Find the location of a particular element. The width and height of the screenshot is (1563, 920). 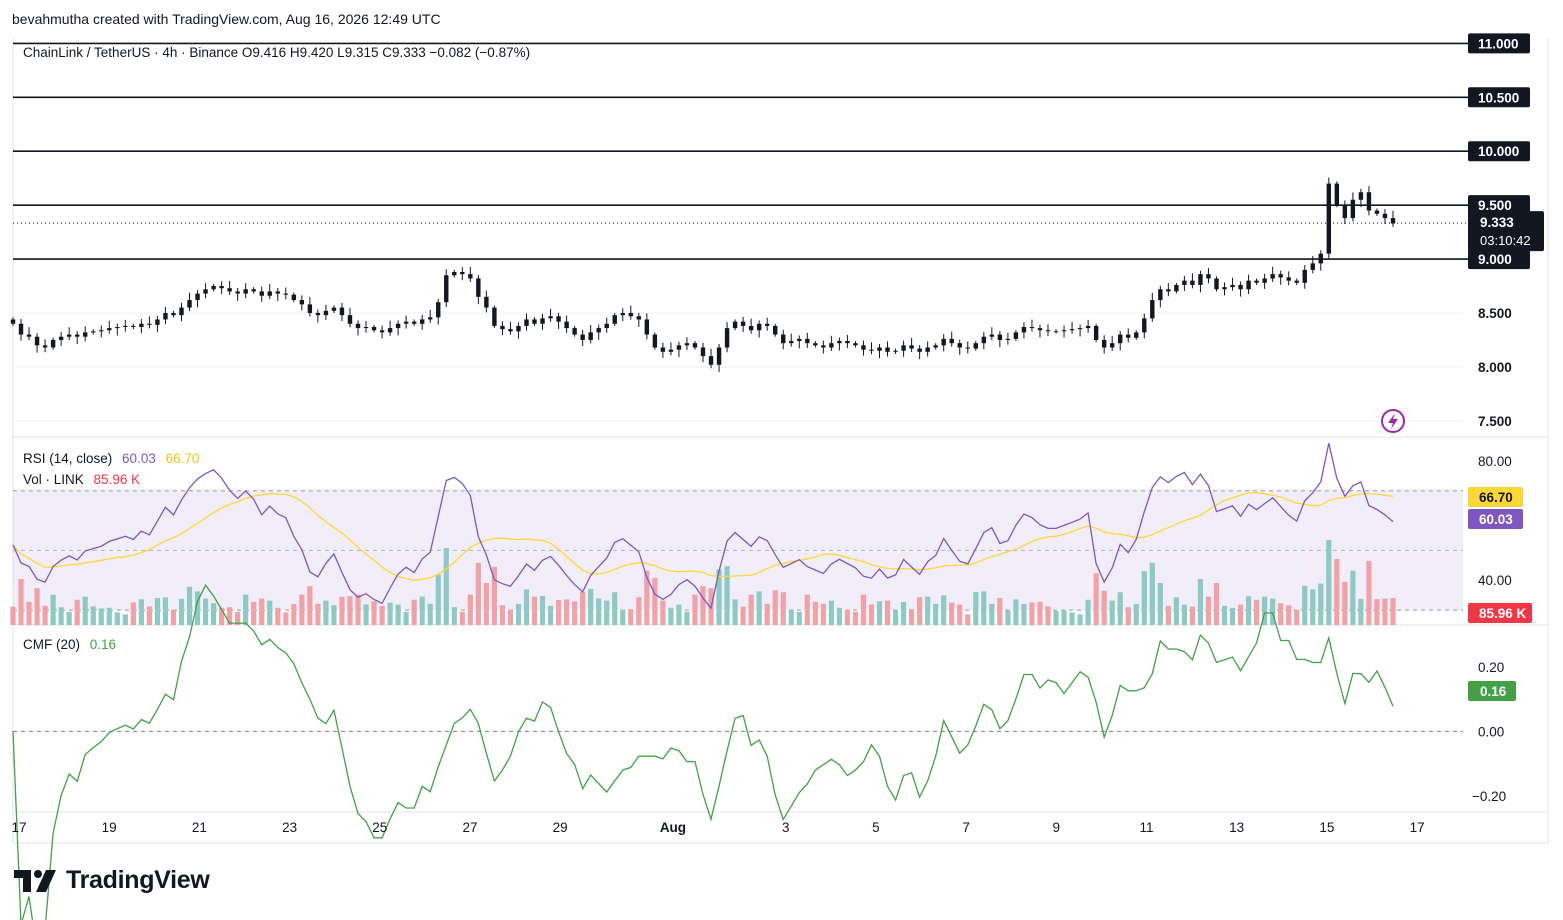

time-tick-label: 17 is located at coordinates (1417, 827).